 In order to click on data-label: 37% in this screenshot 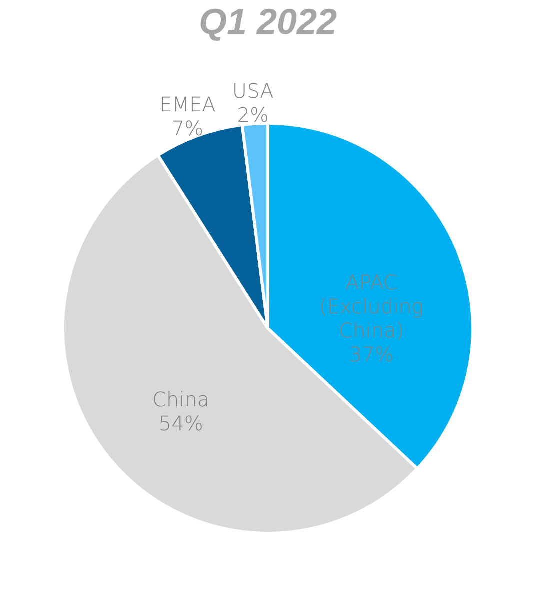, I will do `click(371, 354)`.